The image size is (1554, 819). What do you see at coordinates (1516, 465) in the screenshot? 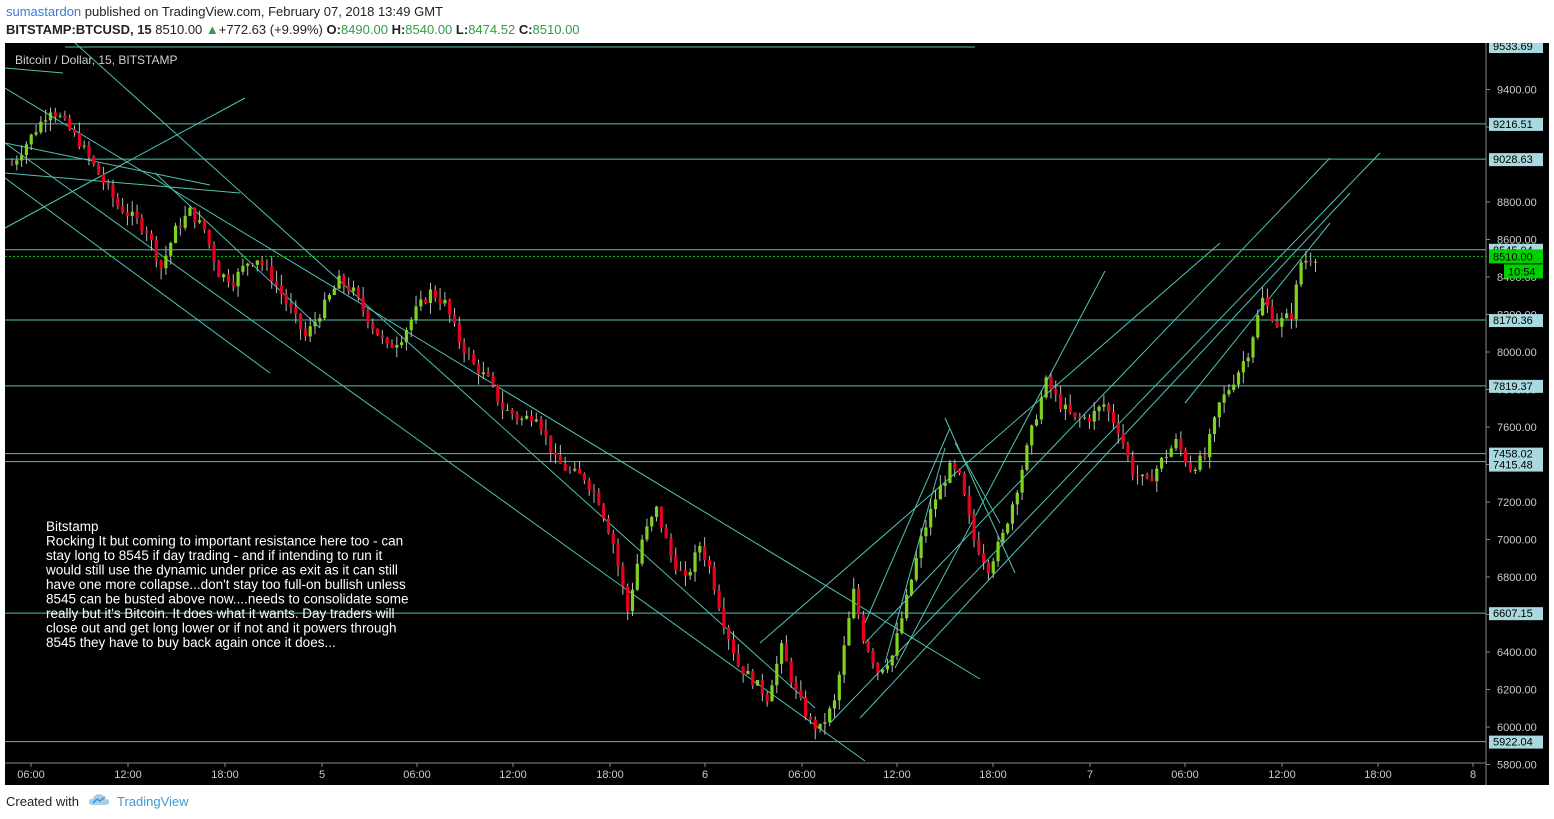
I see `level-label: 7415.48` at bounding box center [1516, 465].